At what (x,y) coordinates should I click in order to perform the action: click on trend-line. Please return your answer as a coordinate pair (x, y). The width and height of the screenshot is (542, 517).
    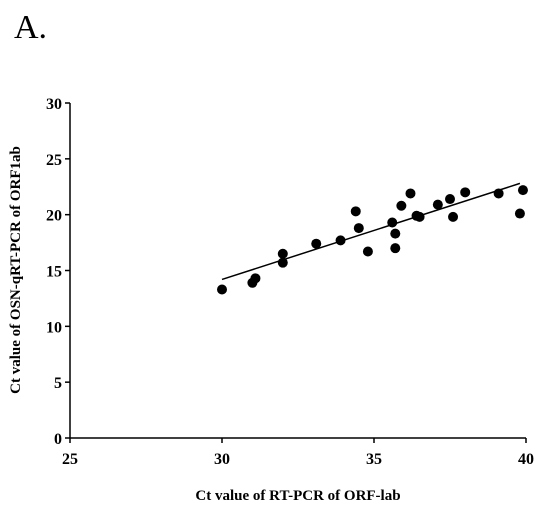
    Looking at the image, I should click on (371, 231).